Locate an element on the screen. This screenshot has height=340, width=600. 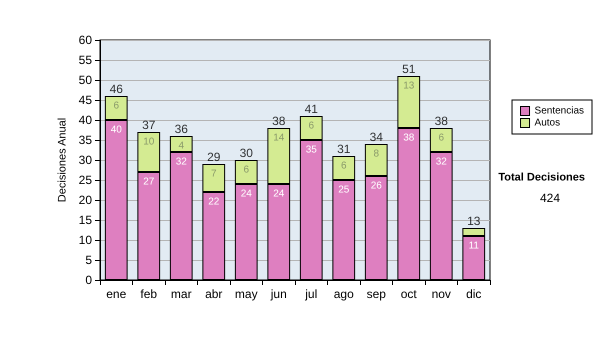
y-tick-label: 5 is located at coordinates (88, 260).